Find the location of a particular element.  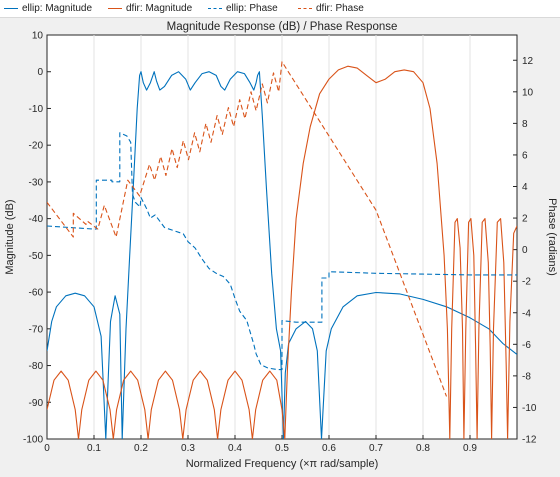

y-right-tick-label: 0 is located at coordinates (525, 250).